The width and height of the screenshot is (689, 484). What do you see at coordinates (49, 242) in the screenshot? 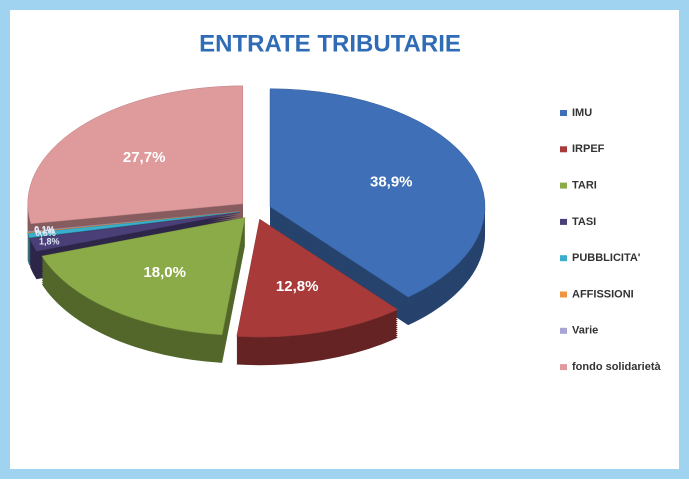
I see `data-label: 1,8%` at bounding box center [49, 242].